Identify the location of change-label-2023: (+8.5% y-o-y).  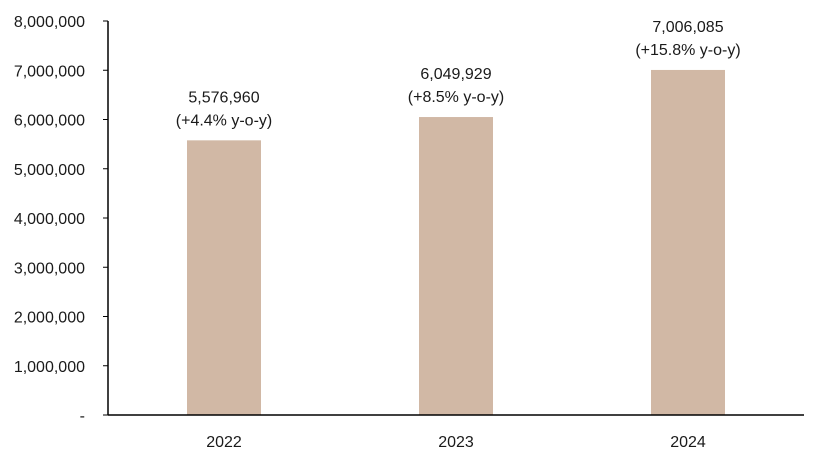
(456, 97).